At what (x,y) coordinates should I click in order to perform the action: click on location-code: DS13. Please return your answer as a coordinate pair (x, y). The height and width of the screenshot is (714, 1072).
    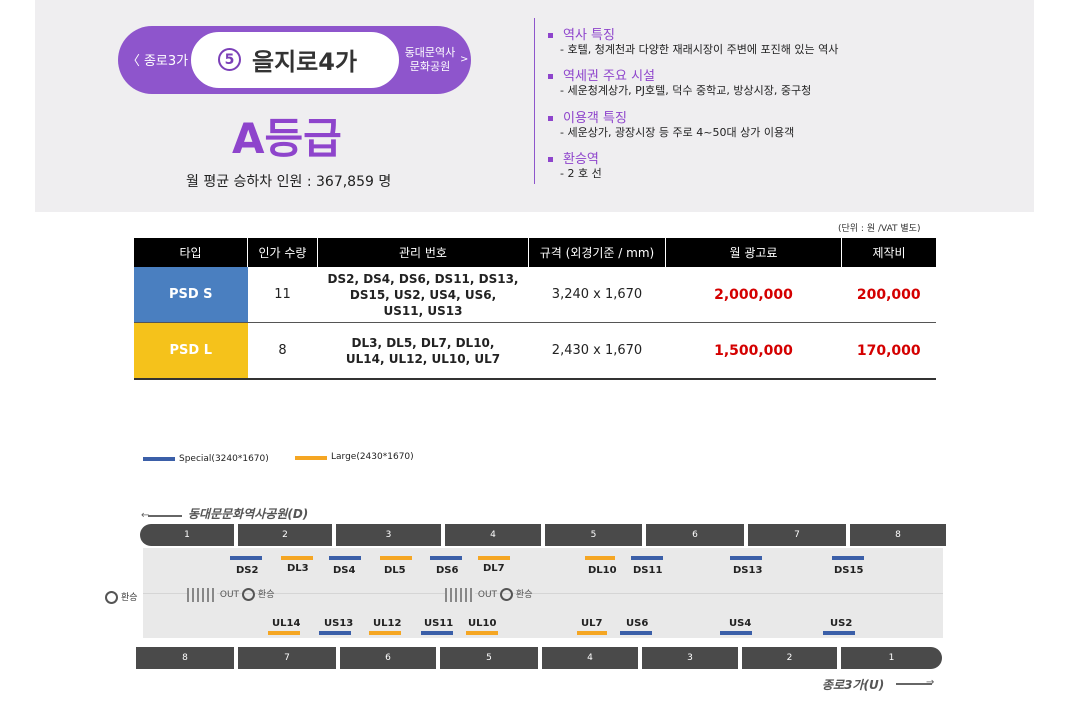
    Looking at the image, I should click on (748, 570).